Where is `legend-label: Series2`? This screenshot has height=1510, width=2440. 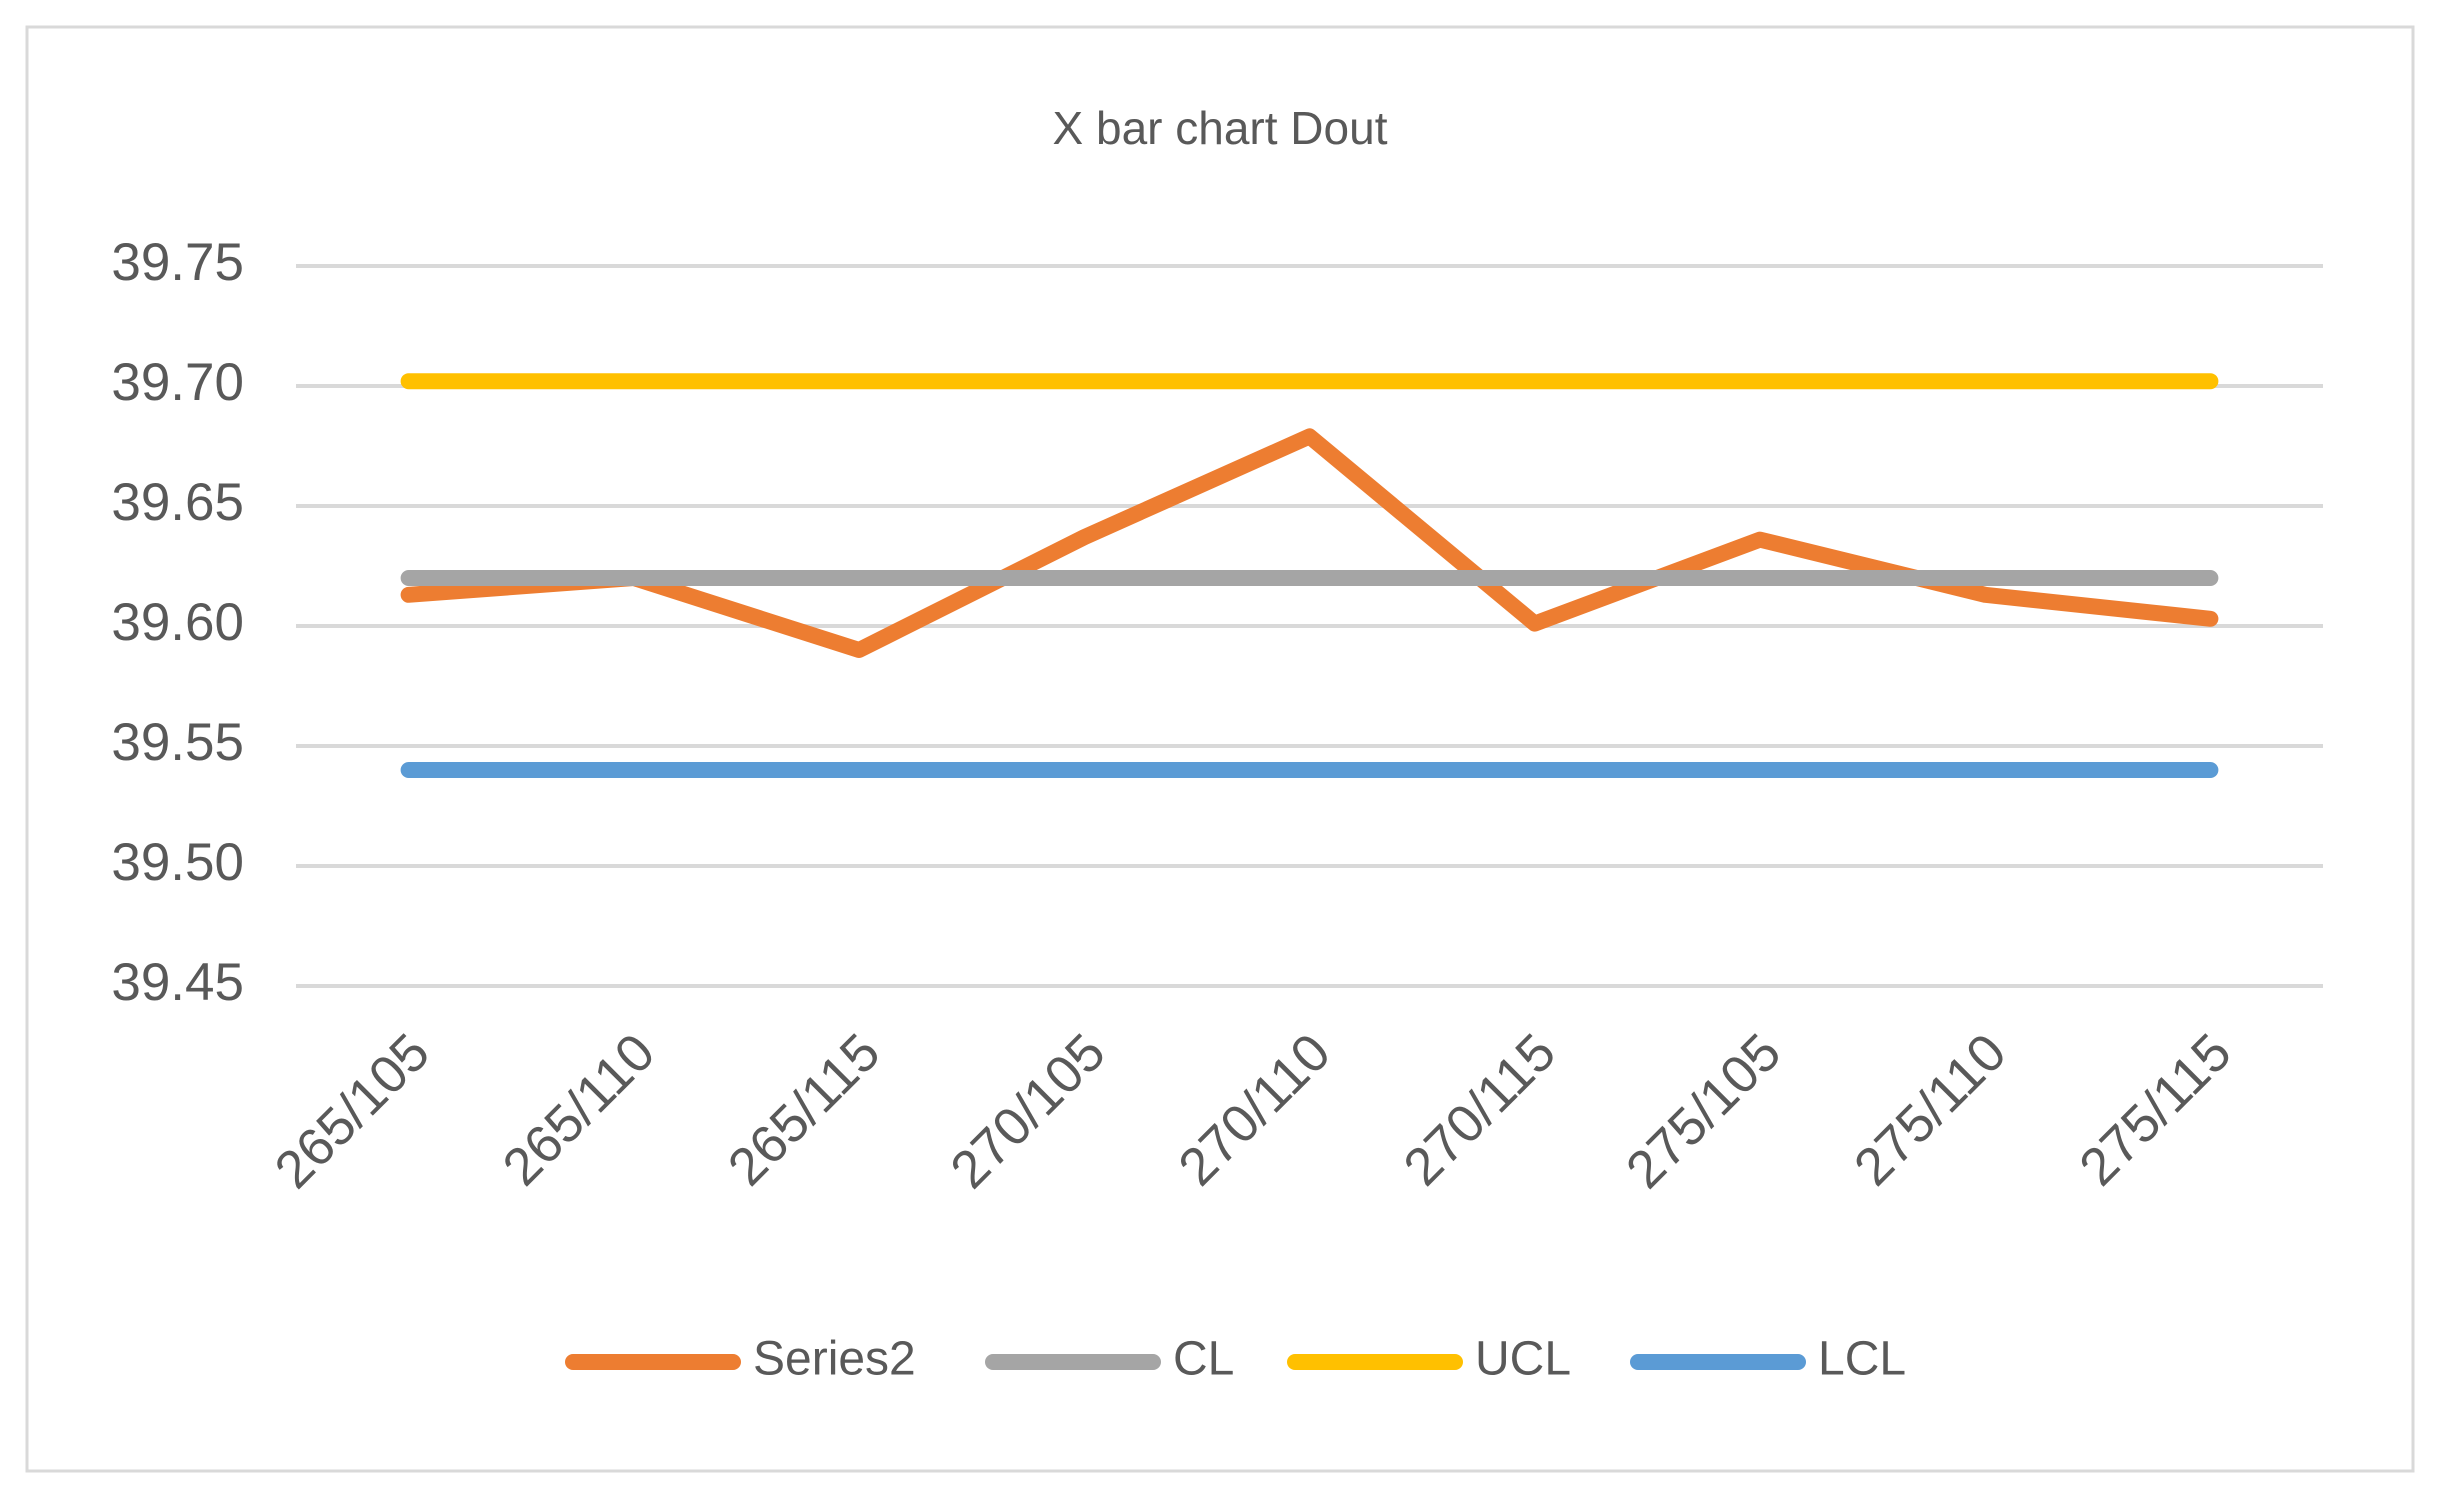 legend-label: Series2 is located at coordinates (834, 1359).